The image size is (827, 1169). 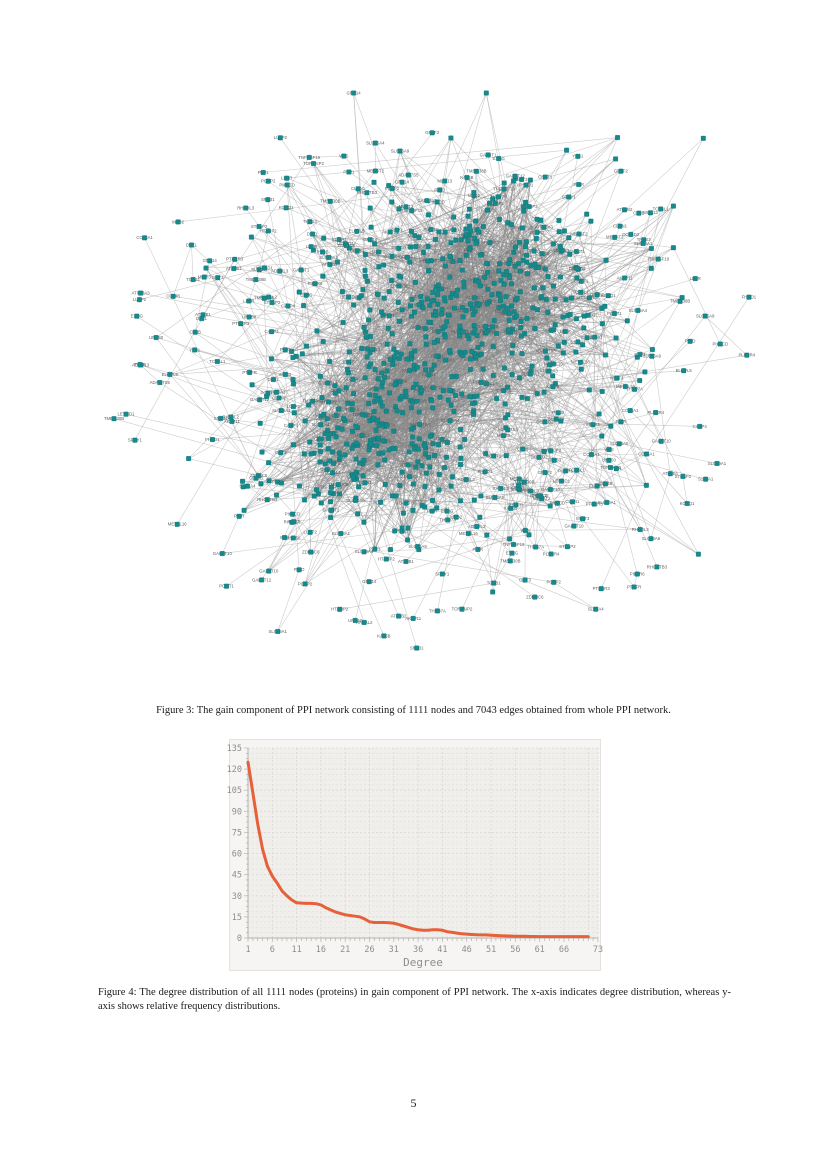 What do you see at coordinates (234, 749) in the screenshot?
I see `y-tick-label: 135` at bounding box center [234, 749].